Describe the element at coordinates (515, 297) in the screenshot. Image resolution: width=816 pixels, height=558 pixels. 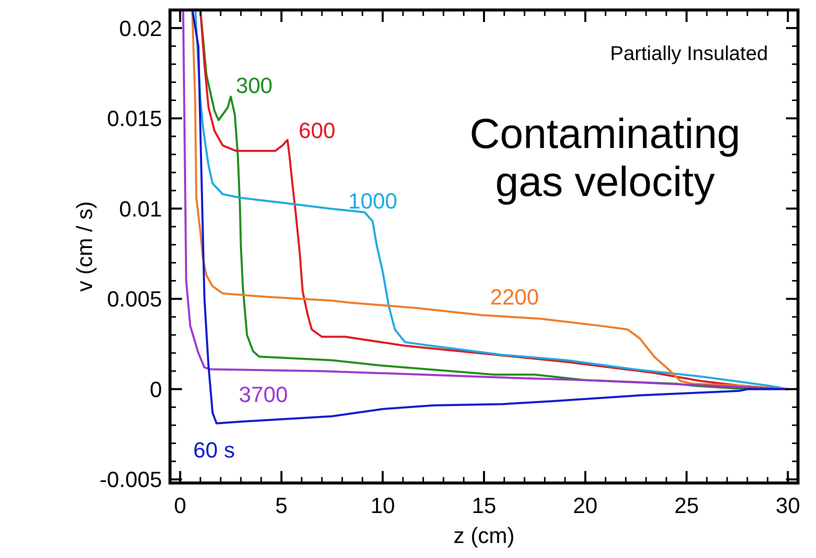
I see `series-label: 2200` at that location.